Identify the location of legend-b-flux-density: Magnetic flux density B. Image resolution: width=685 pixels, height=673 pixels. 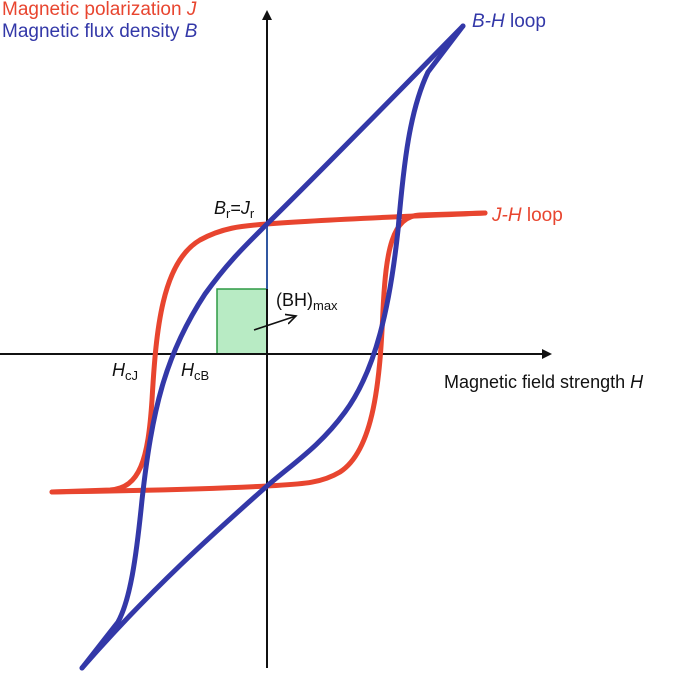
(99, 32).